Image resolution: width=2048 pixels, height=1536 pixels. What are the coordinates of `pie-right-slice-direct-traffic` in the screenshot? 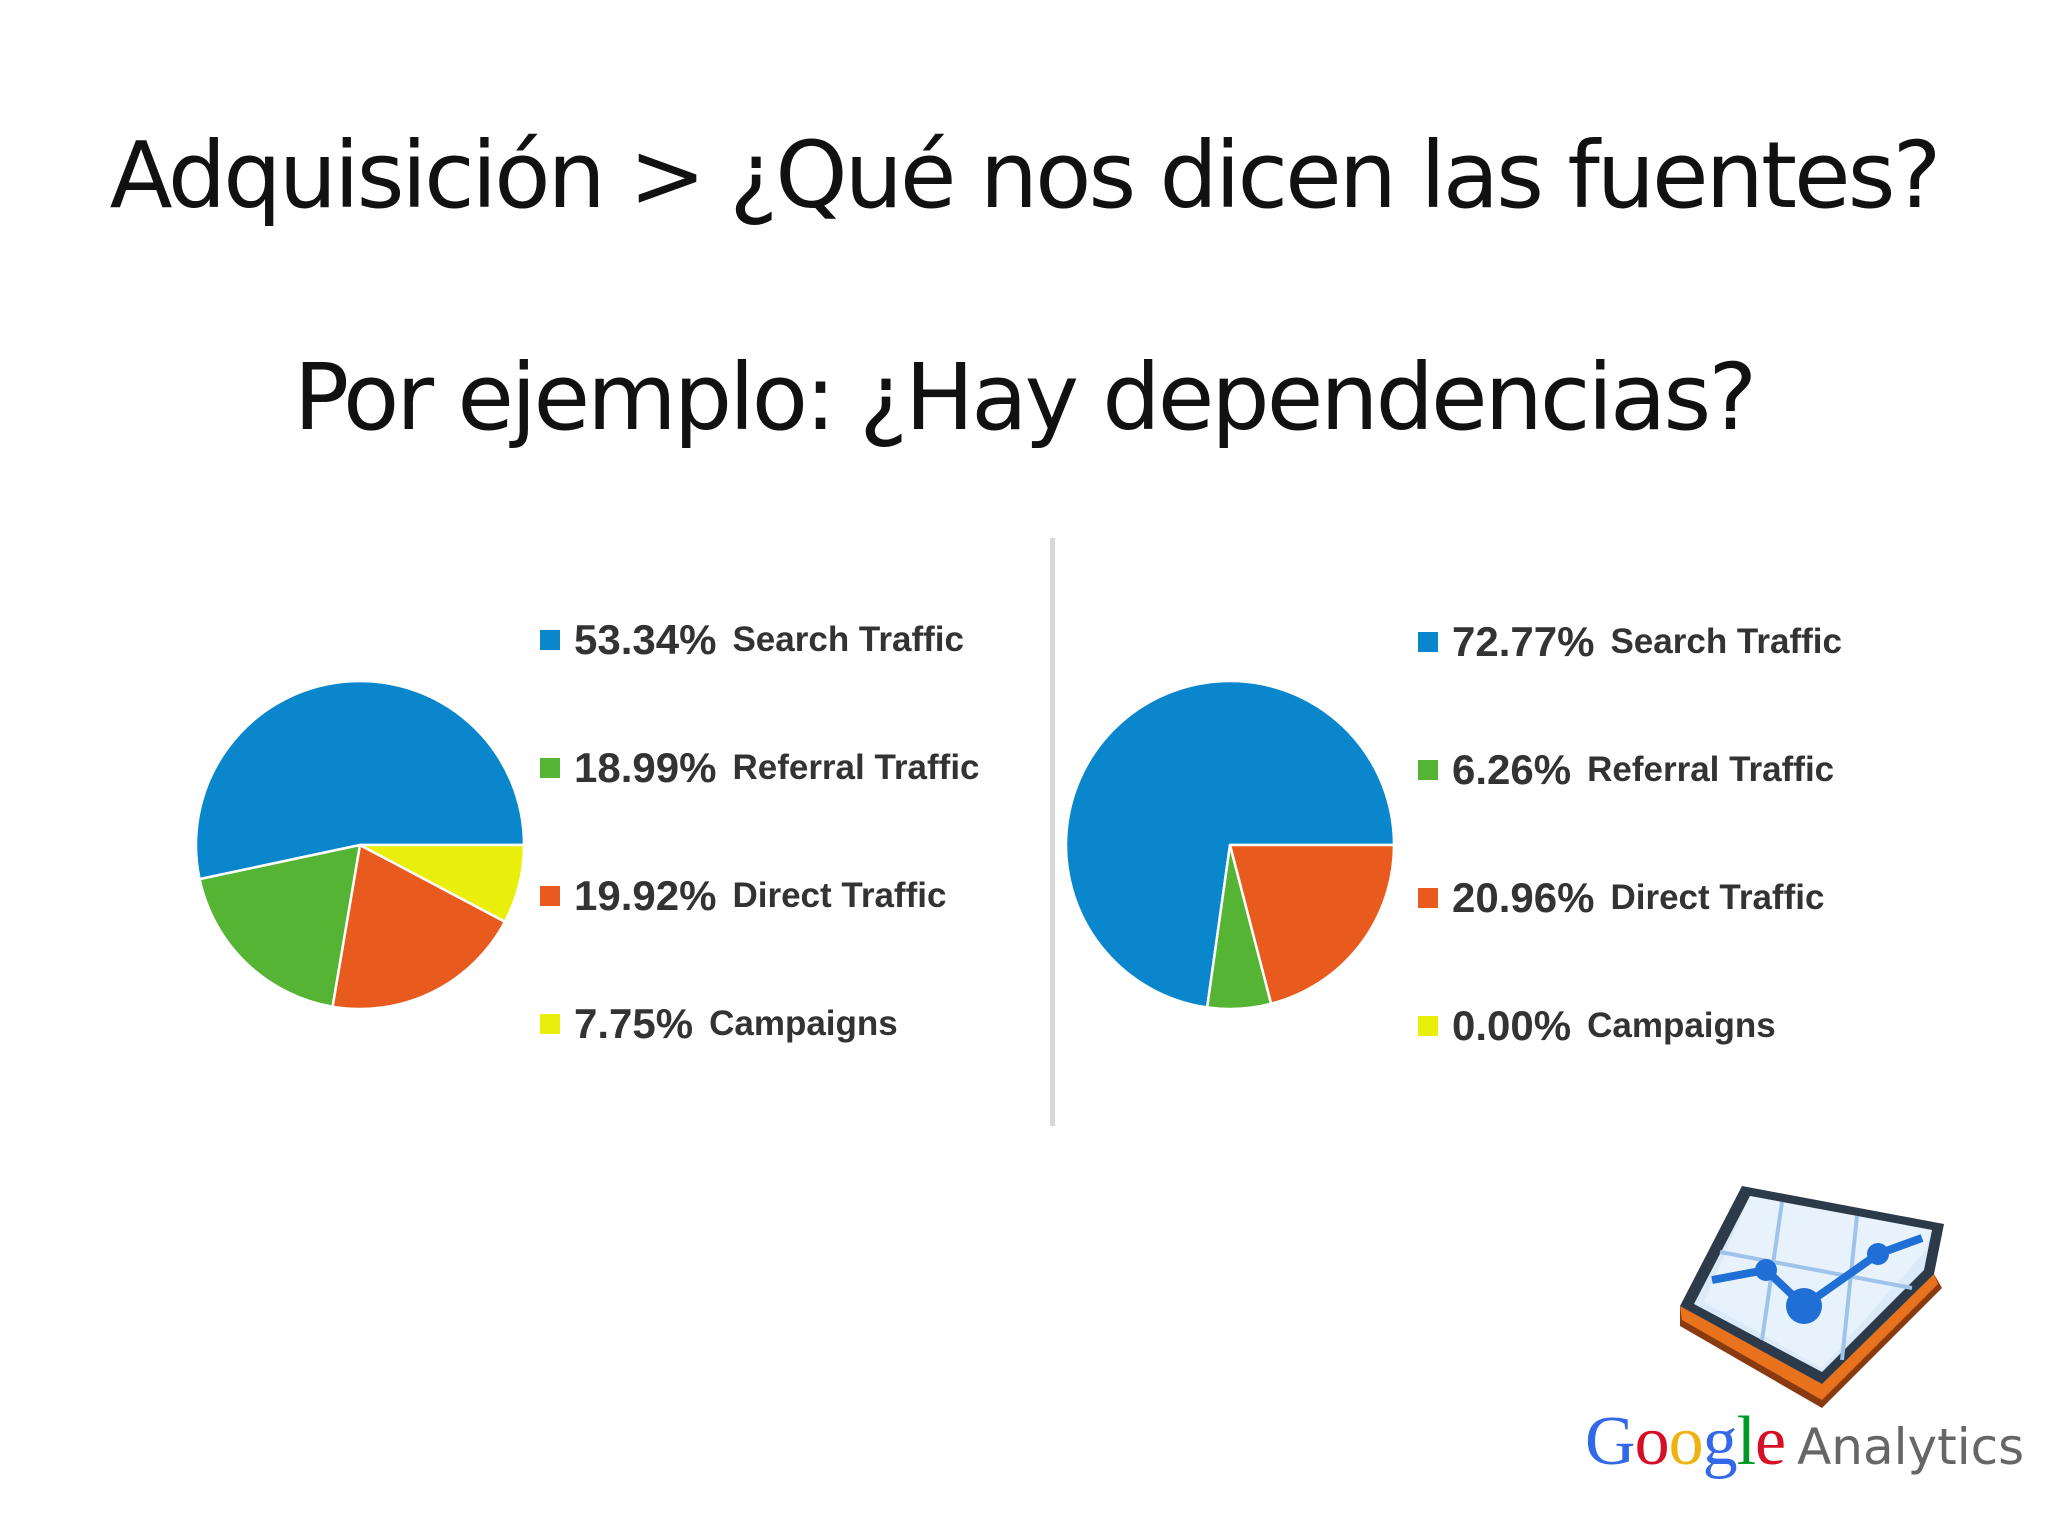 It's located at (1312, 924).